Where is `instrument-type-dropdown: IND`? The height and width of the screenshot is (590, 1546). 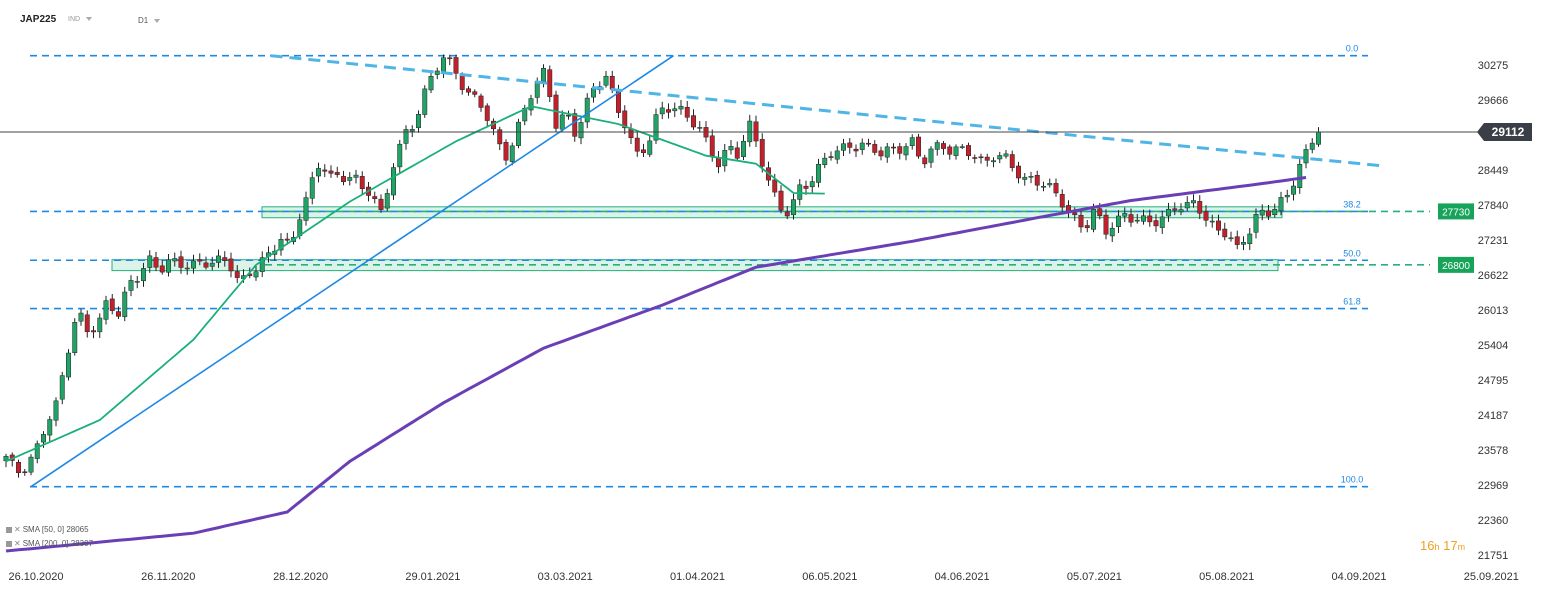 instrument-type-dropdown: IND is located at coordinates (80, 19).